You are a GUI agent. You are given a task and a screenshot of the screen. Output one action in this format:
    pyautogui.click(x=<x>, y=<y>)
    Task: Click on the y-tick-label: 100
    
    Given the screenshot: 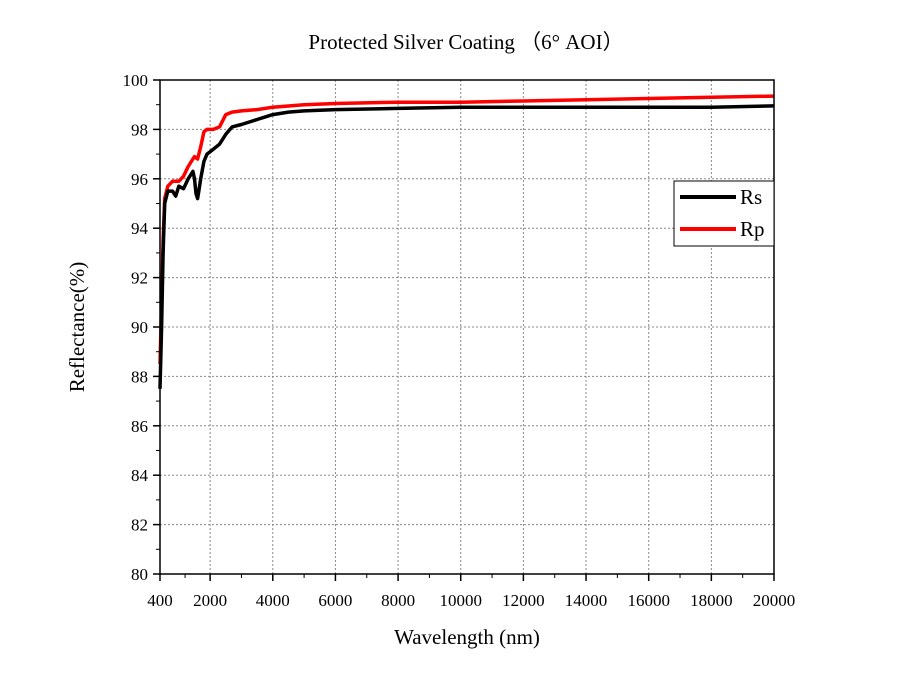 What is the action you would take?
    pyautogui.click(x=136, y=80)
    